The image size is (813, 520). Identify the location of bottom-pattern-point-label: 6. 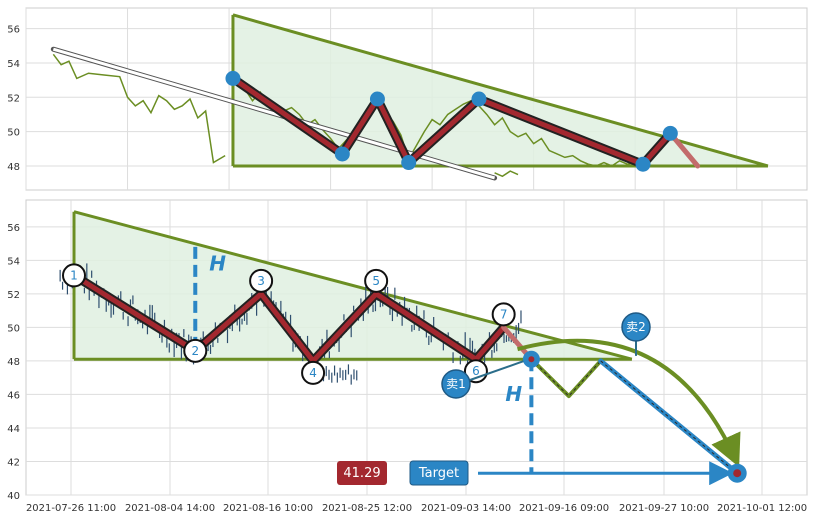
(476, 371).